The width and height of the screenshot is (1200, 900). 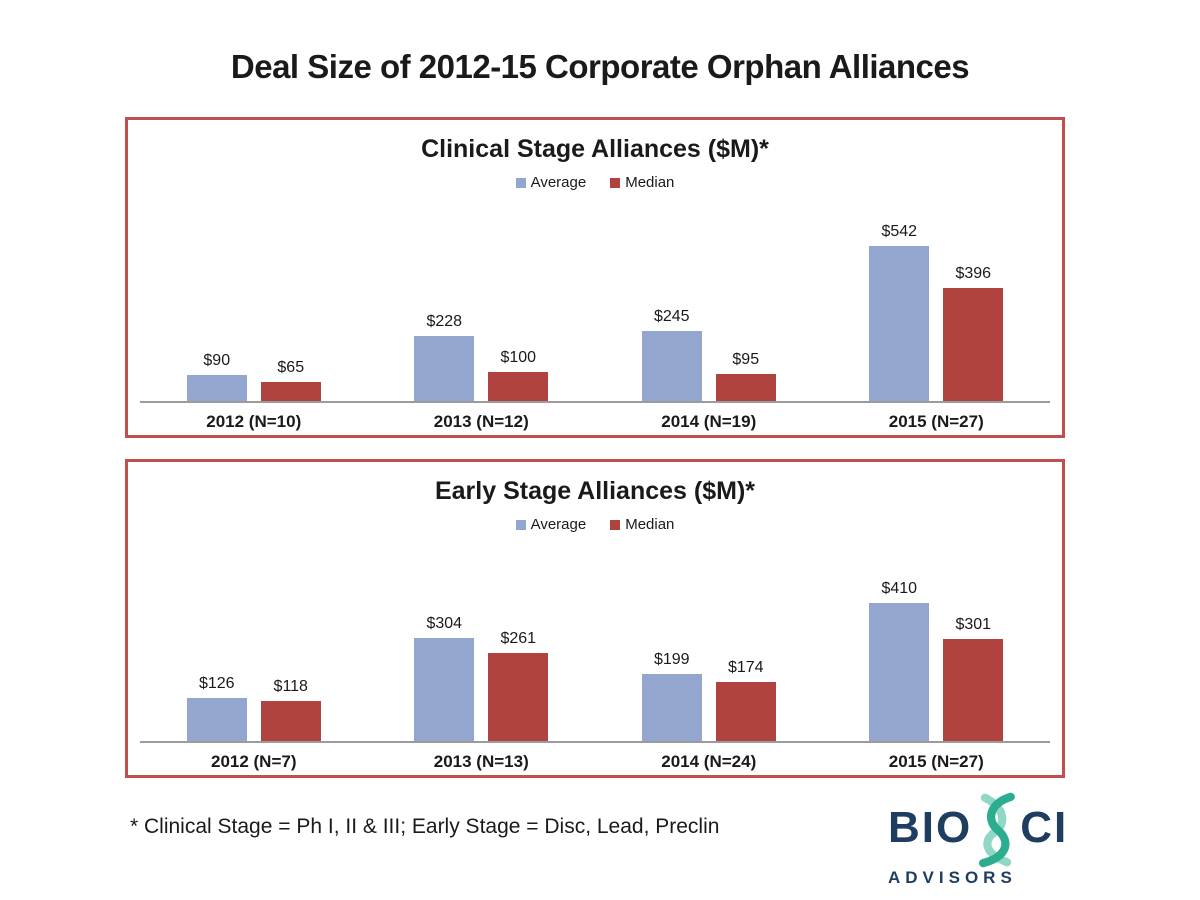 What do you see at coordinates (973, 273) in the screenshot?
I see `value-label: $396` at bounding box center [973, 273].